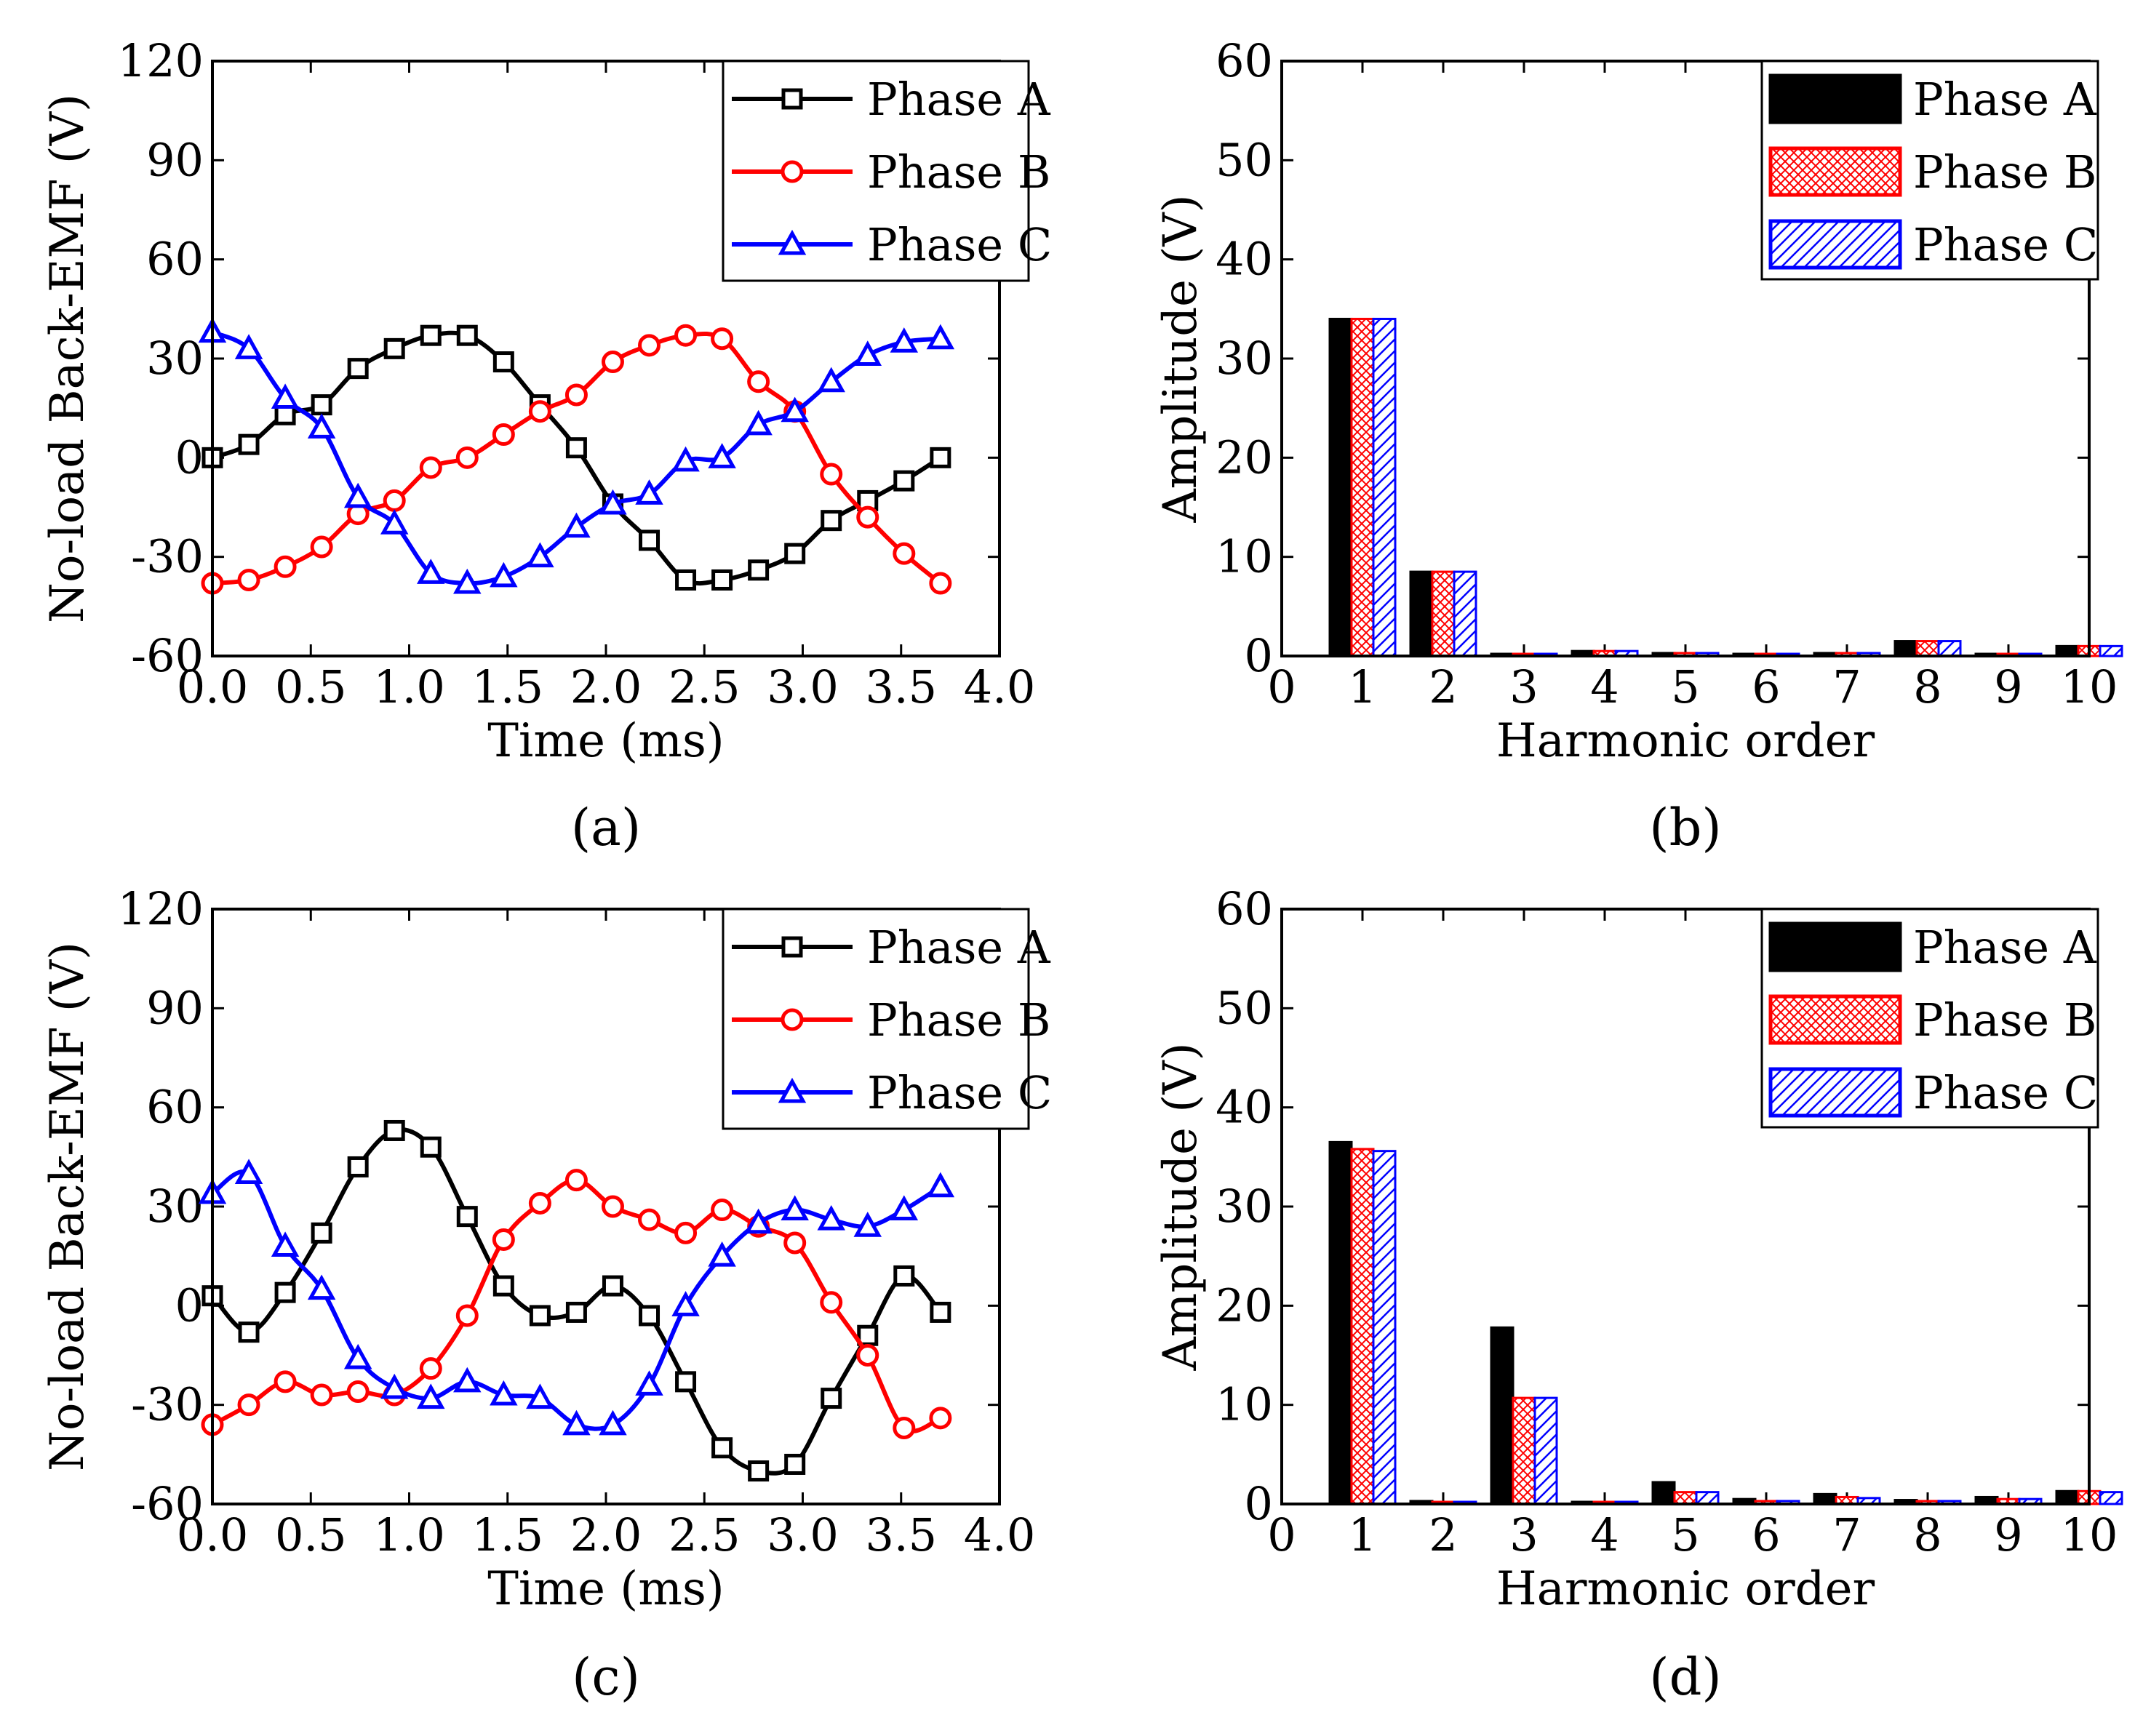  What do you see at coordinates (576, 1300) in the screenshot?
I see `series-phase-a` at bounding box center [576, 1300].